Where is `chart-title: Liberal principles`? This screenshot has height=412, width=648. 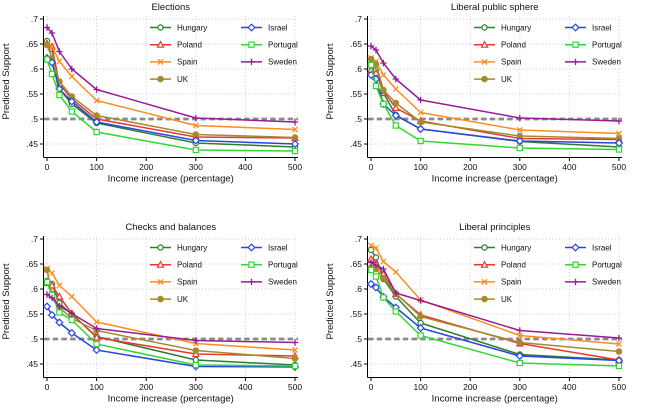
chart-title: Liberal principles is located at coordinates (495, 227).